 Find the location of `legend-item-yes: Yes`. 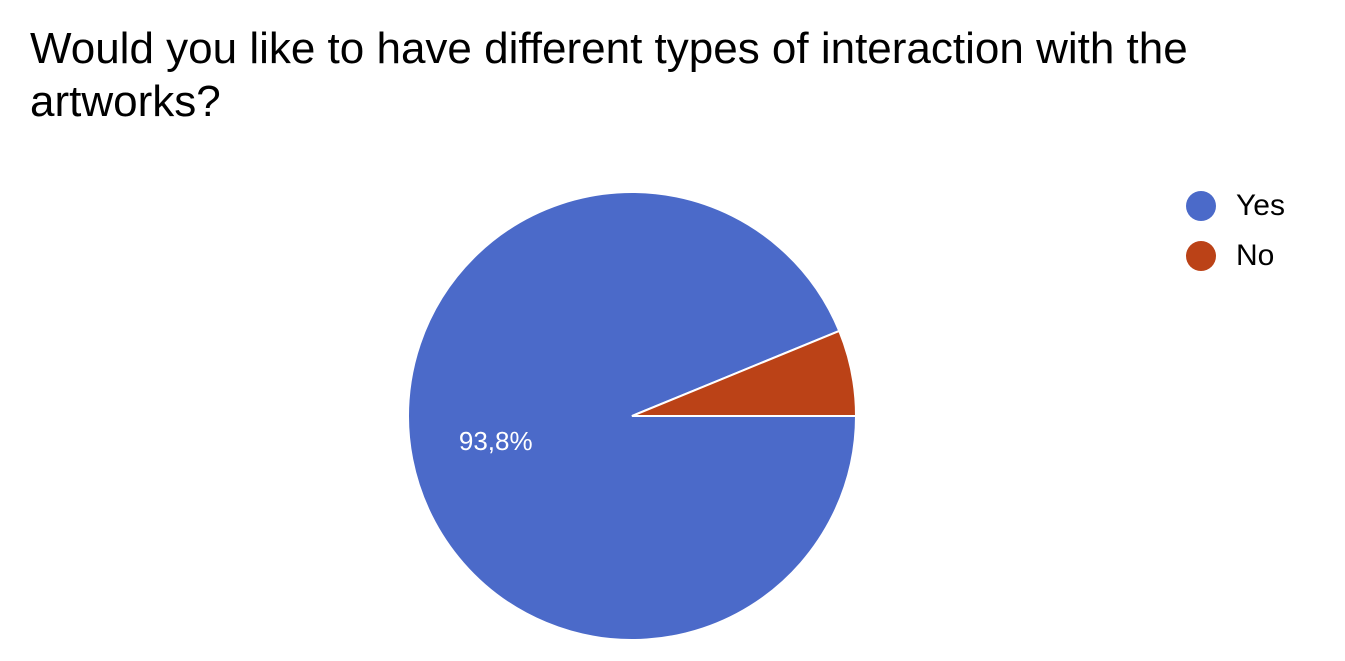

legend-item-yes: Yes is located at coordinates (1235, 206).